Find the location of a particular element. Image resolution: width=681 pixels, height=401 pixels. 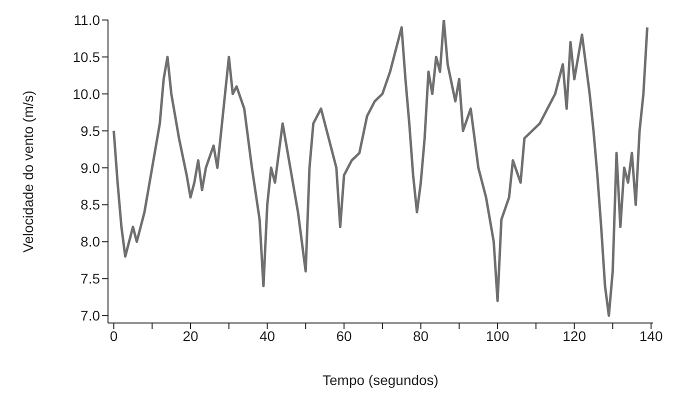

x-axis-title: Tempo (segundos) is located at coordinates (380, 380).